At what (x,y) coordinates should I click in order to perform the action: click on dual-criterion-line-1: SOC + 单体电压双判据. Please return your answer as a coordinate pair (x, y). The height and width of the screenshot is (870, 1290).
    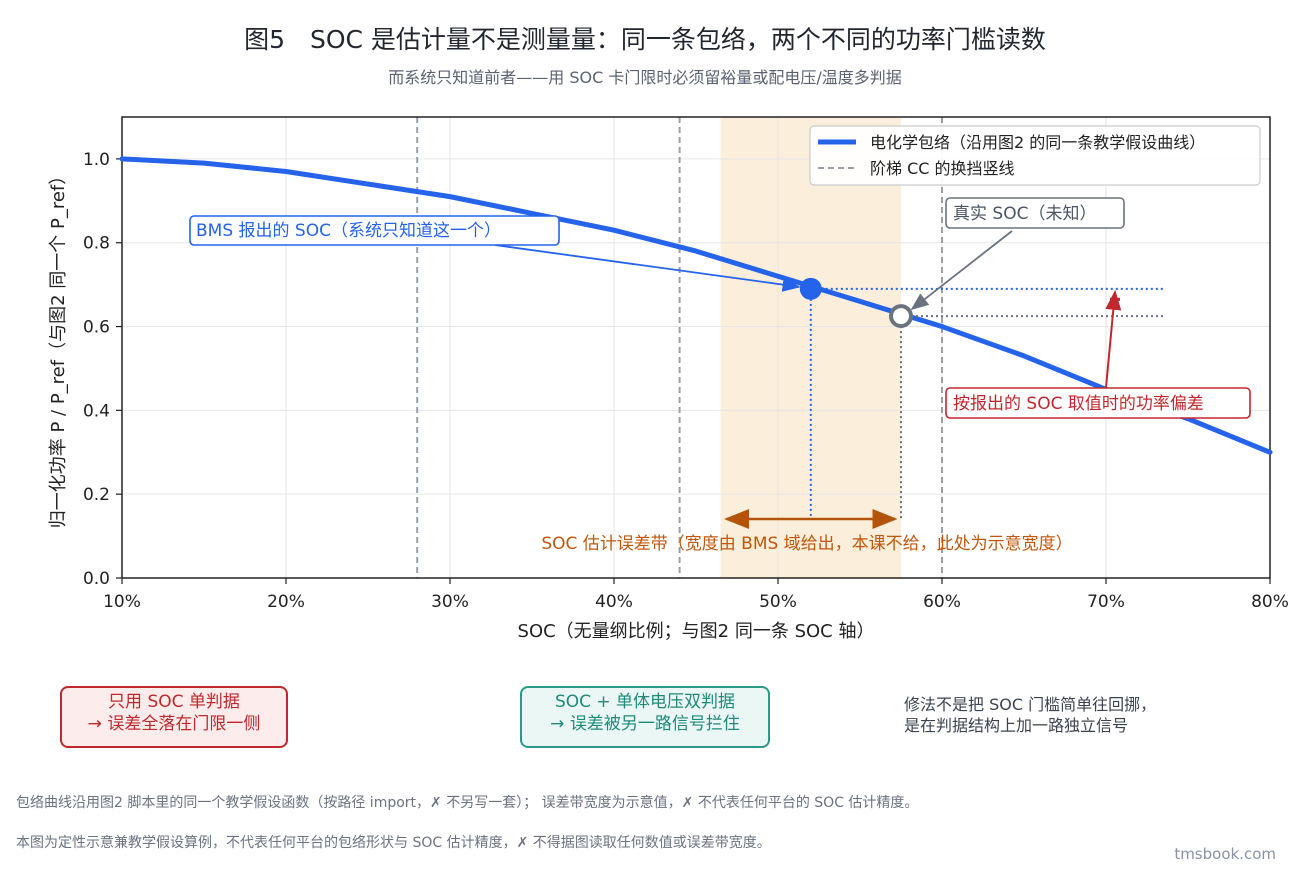
    Looking at the image, I should click on (645, 702).